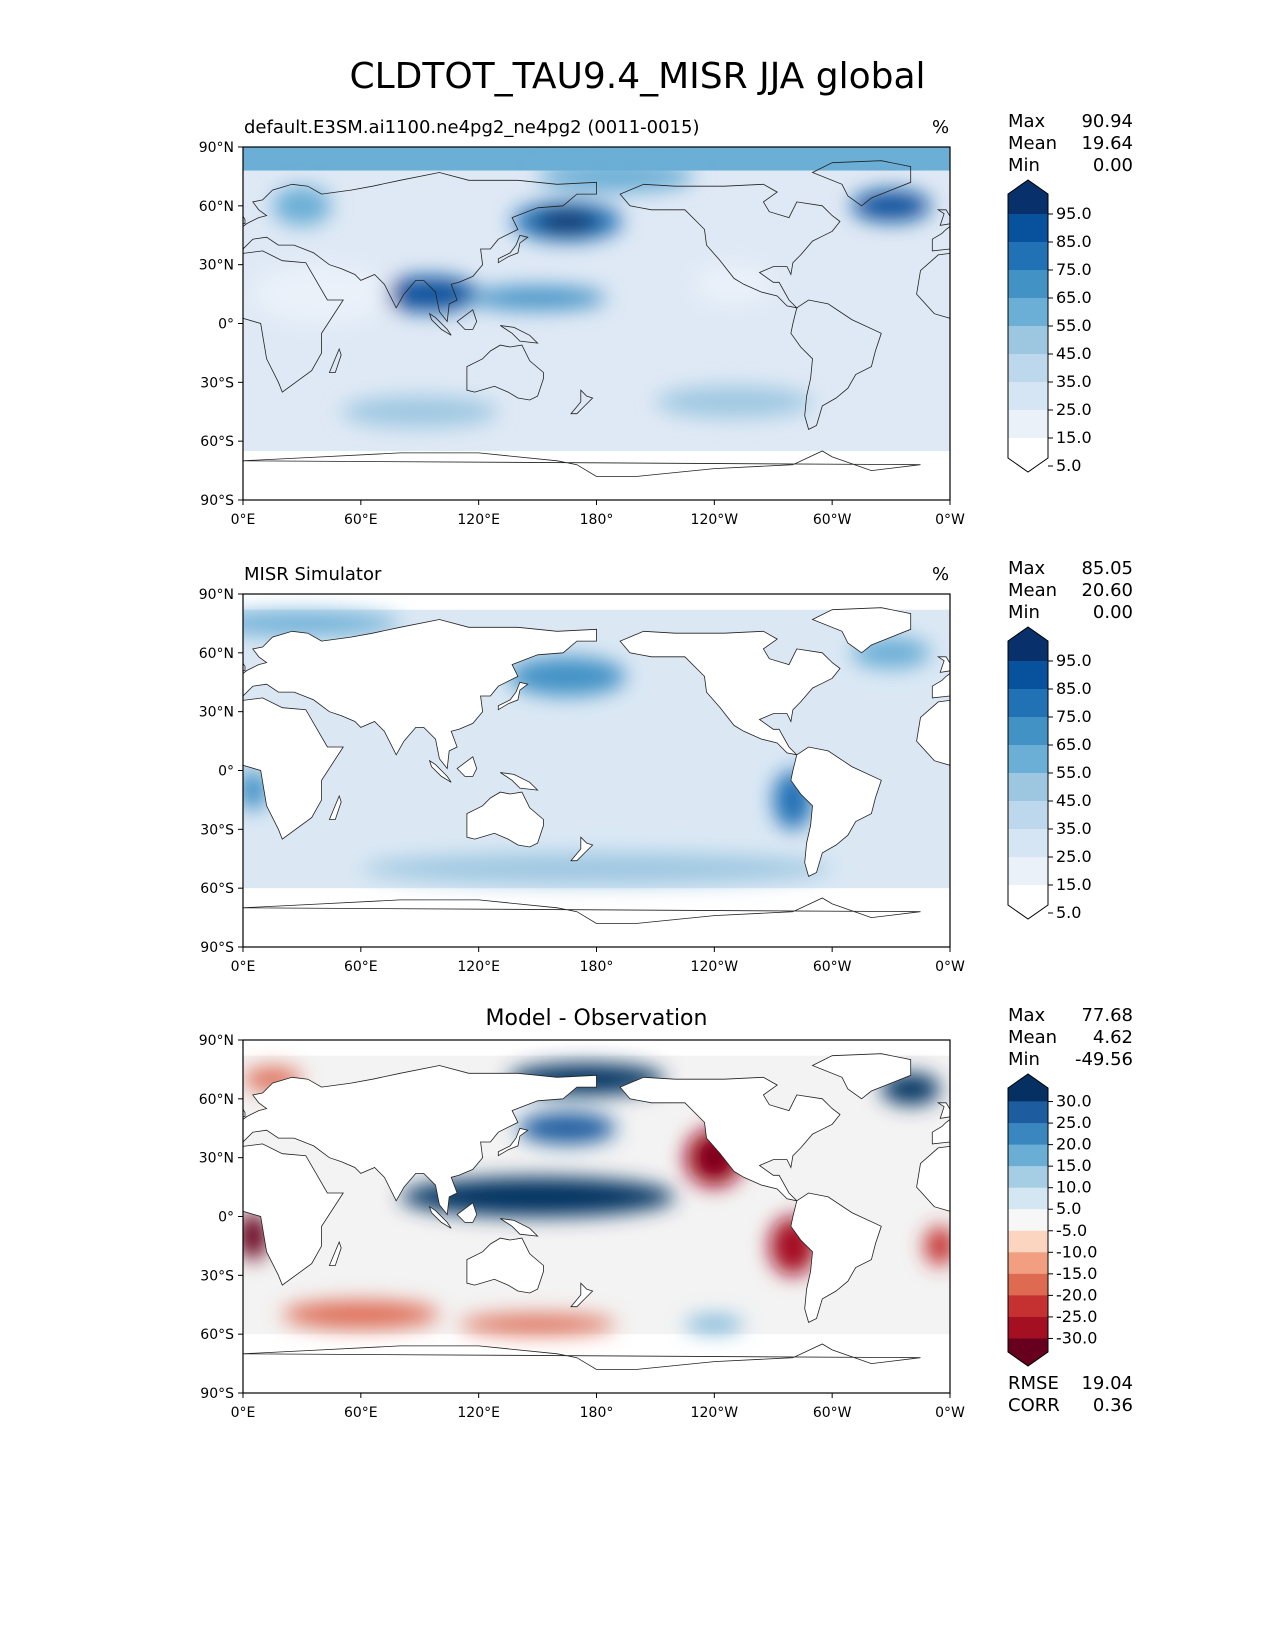 This screenshot has width=1275, height=1650. I want to click on map-diff, so click(596, 1216).